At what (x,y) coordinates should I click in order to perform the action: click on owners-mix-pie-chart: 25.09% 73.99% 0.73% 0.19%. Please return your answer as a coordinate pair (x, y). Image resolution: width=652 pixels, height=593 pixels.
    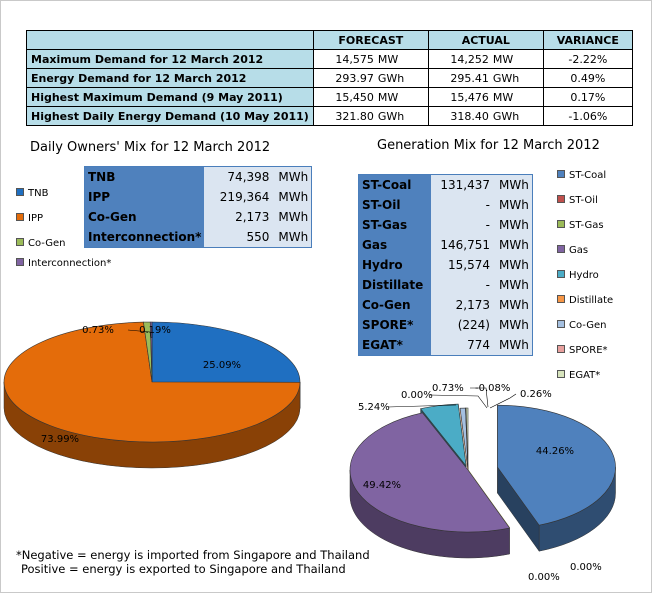
    Looking at the image, I should click on (152, 395).